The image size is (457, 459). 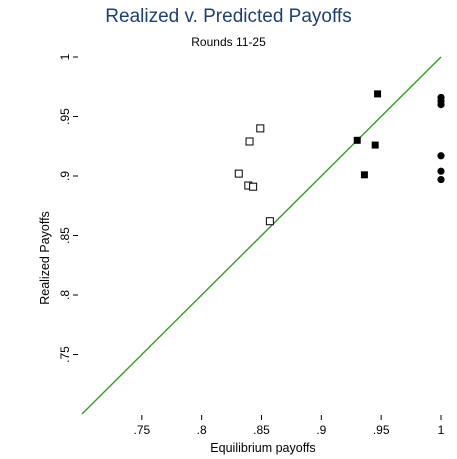 I want to click on x-axis-label: Equilibrium payoffs, so click(x=262, y=448).